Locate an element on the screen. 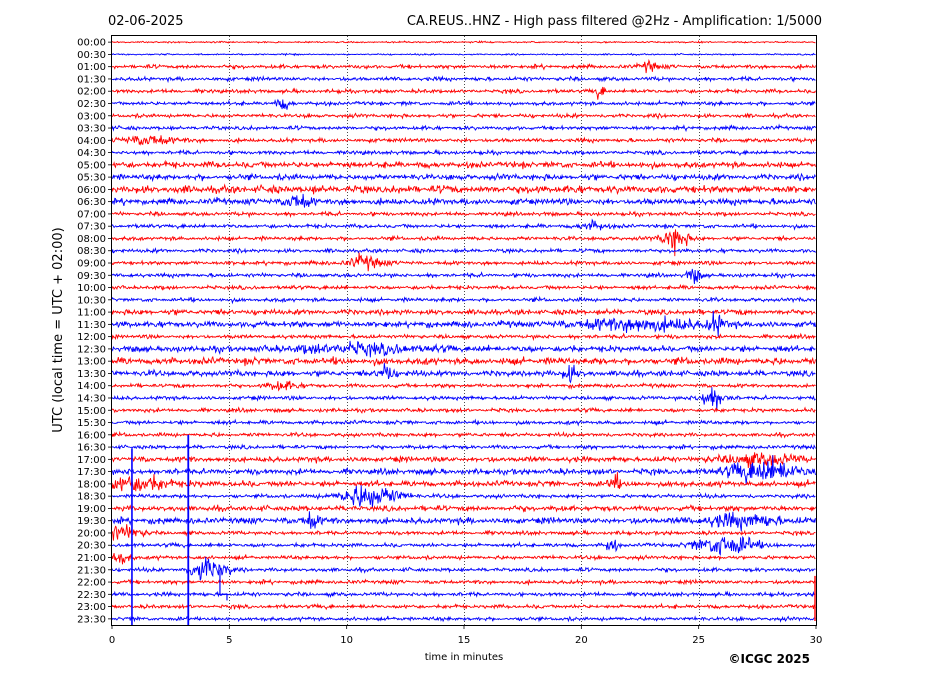  y-tick-label: 04:30 is located at coordinates (91, 153).